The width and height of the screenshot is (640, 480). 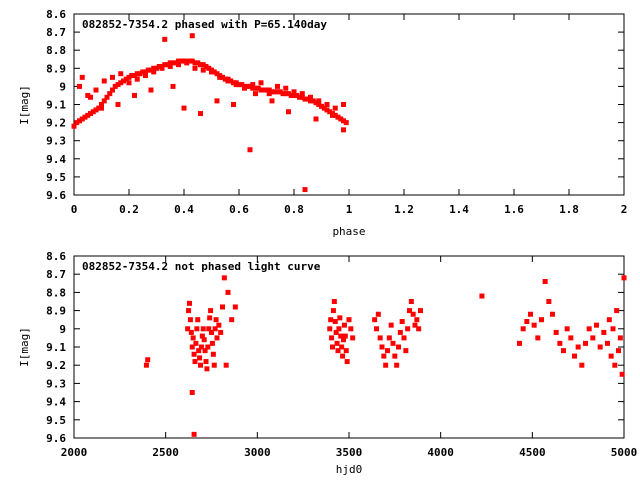 I want to click on y-tick-label: 8.7, so click(x=56, y=274).